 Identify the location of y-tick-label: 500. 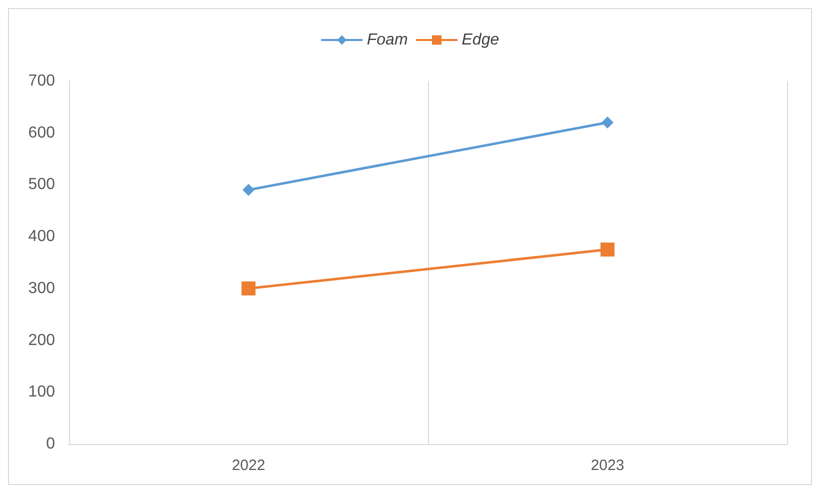
(42, 185).